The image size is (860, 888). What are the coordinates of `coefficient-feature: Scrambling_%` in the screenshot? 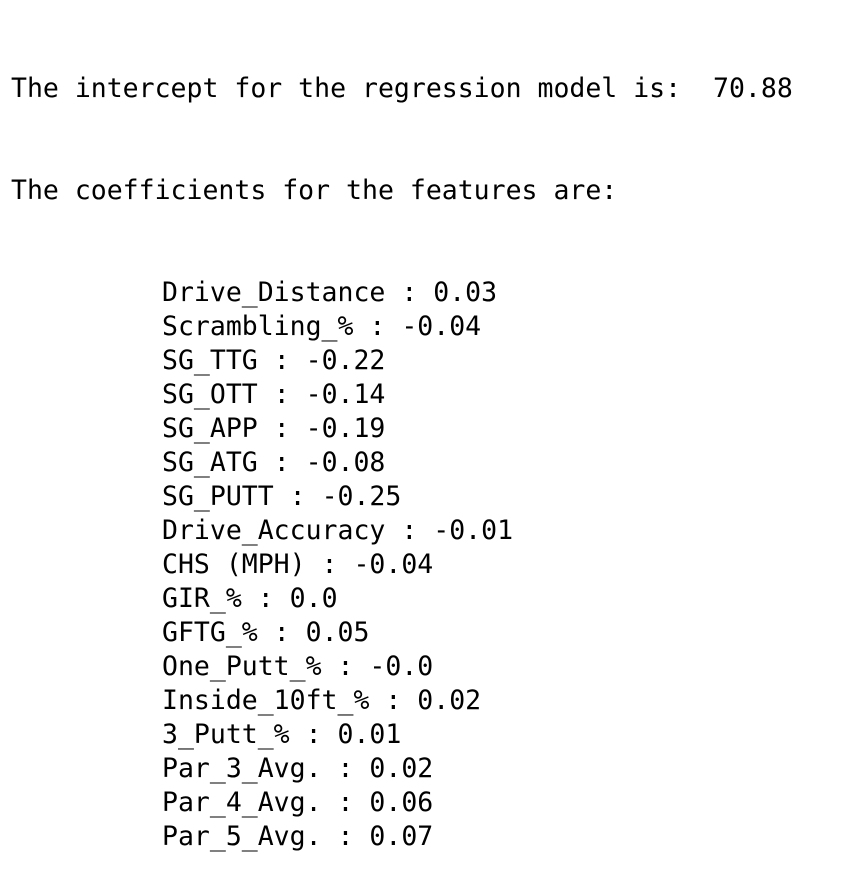 It's located at (258, 326).